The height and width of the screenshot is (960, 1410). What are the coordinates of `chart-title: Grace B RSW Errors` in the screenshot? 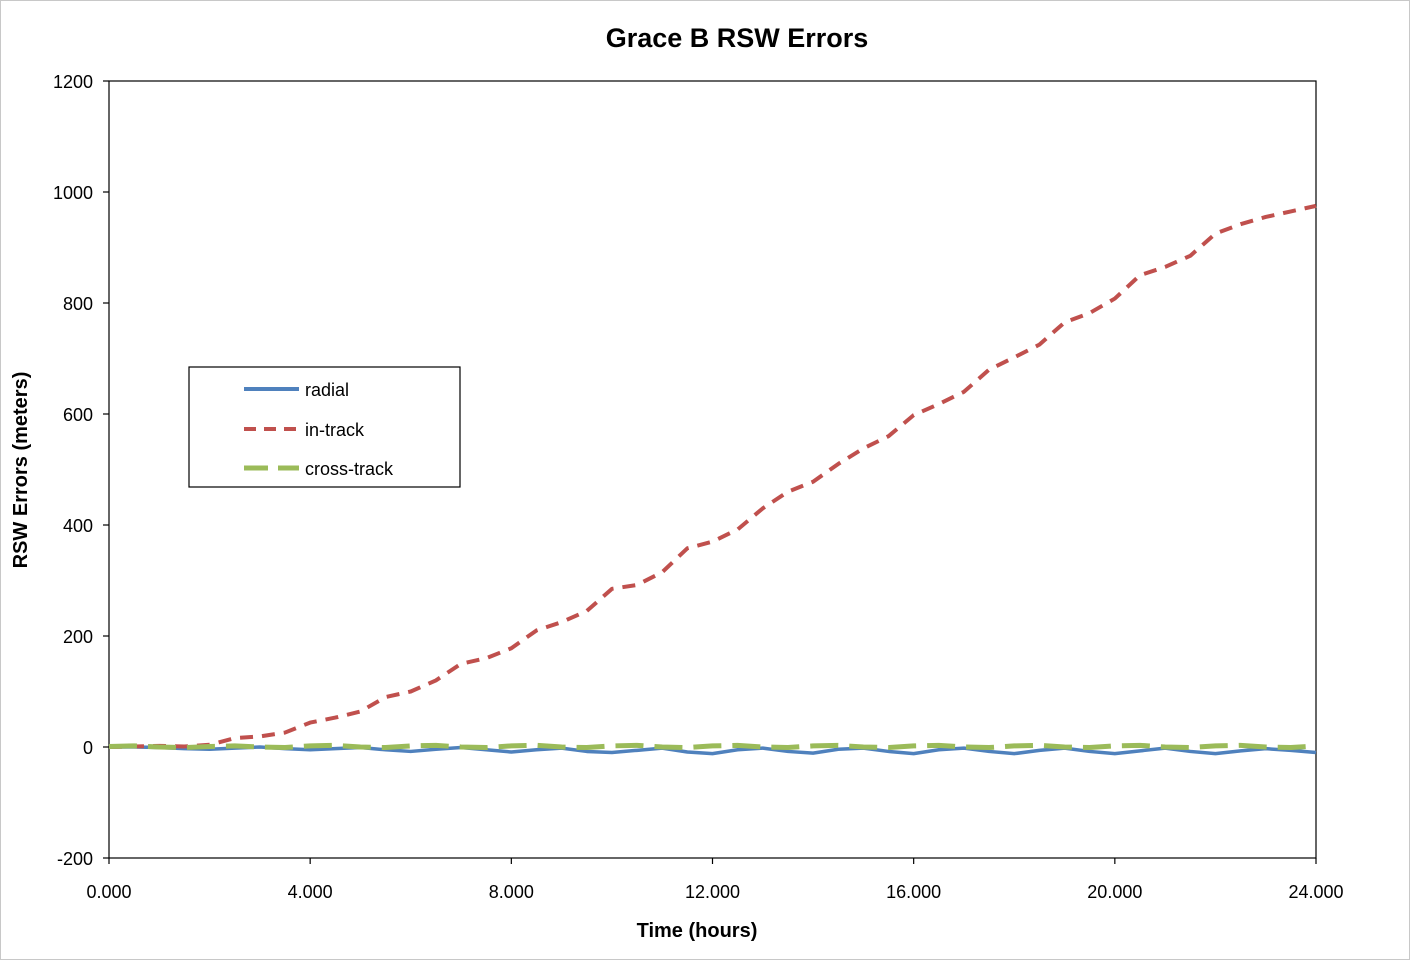 It's located at (737, 38).